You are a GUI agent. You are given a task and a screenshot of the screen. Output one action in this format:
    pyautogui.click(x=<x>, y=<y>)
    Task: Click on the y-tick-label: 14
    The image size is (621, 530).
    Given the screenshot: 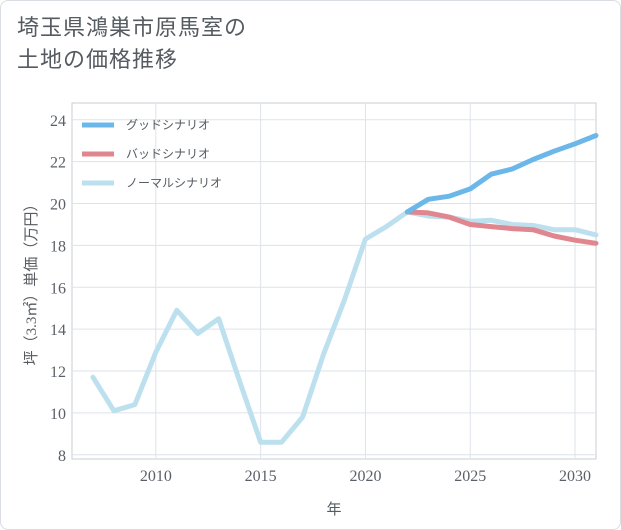 What is the action you would take?
    pyautogui.click(x=58, y=330)
    